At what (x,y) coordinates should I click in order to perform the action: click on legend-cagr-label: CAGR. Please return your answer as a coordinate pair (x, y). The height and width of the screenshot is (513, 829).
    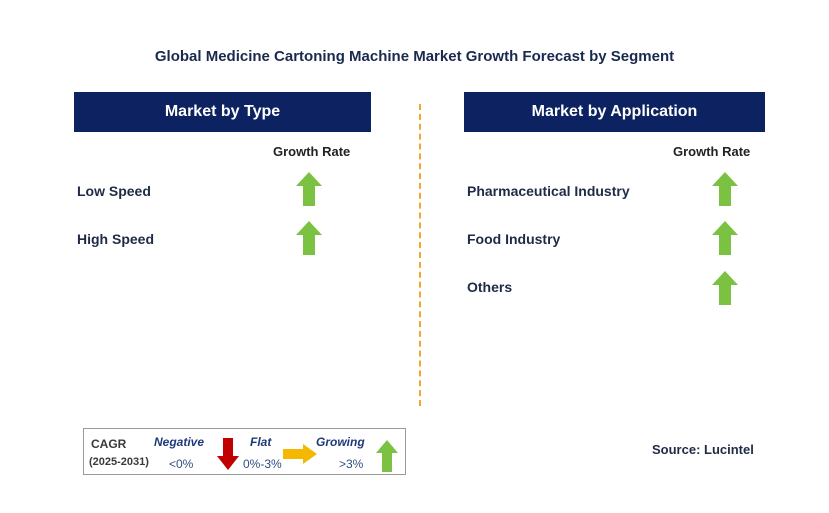
    Looking at the image, I should click on (109, 444).